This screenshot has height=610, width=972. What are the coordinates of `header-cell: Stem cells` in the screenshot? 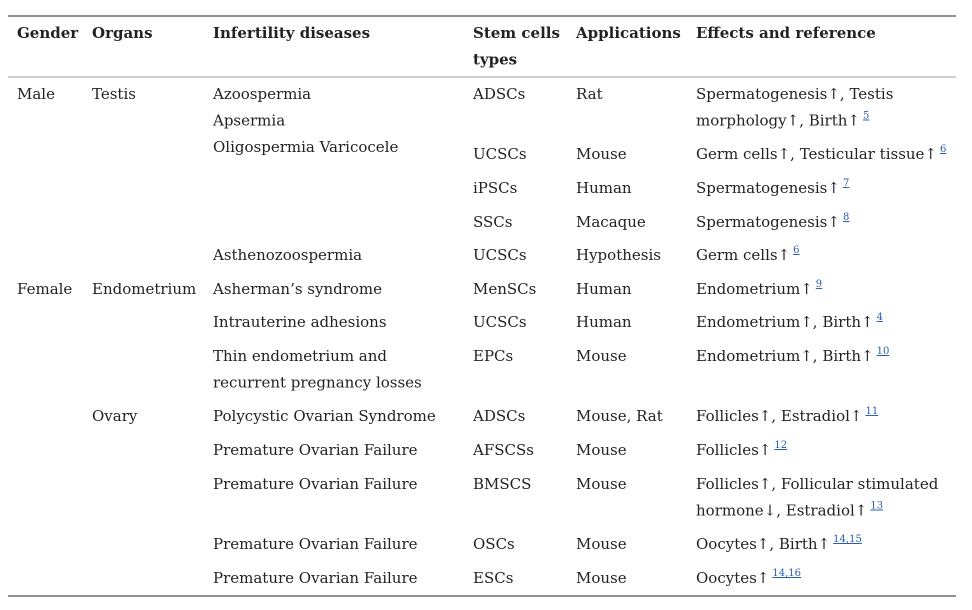 It's located at (516, 33).